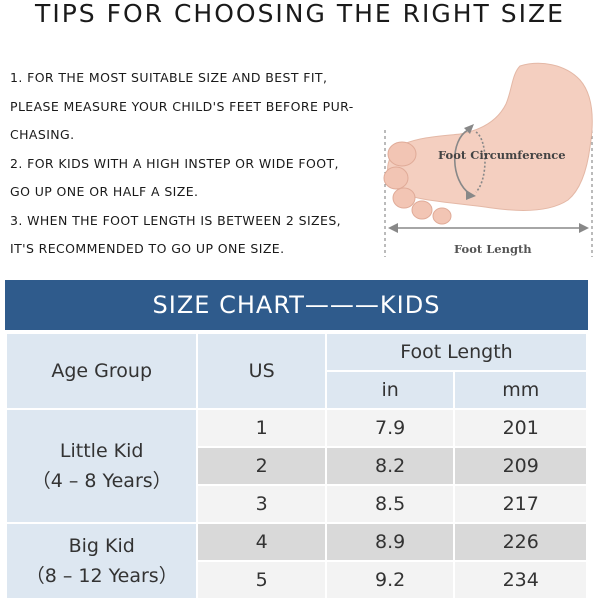 Image resolution: width=600 pixels, height=600 pixels. Describe the element at coordinates (296, 305) in the screenshot. I see `size-chart-title: SIZE CHART———KIDS` at that location.